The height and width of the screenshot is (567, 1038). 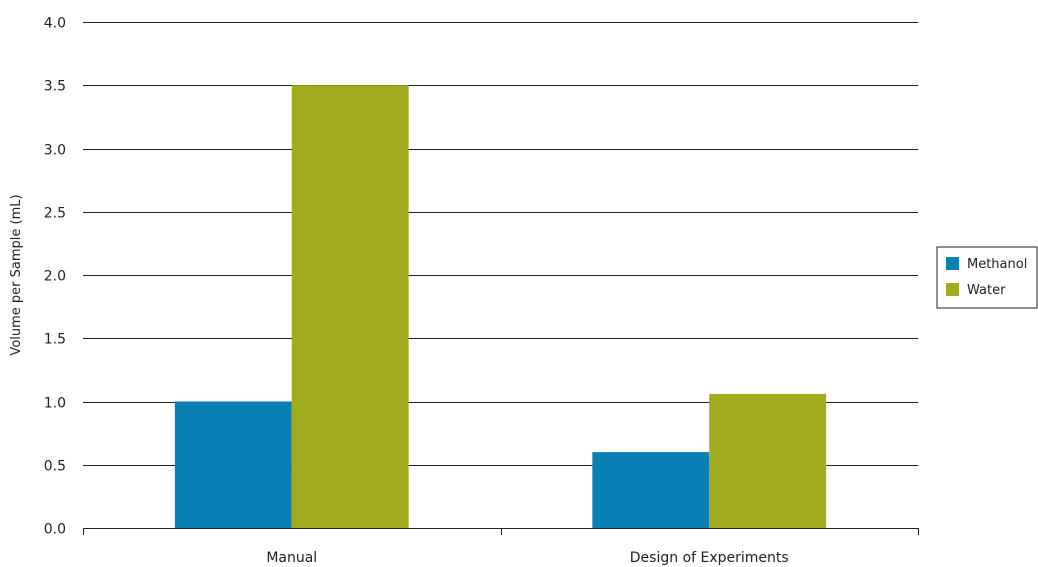 What do you see at coordinates (501, 531) in the screenshot?
I see `x-axis` at bounding box center [501, 531].